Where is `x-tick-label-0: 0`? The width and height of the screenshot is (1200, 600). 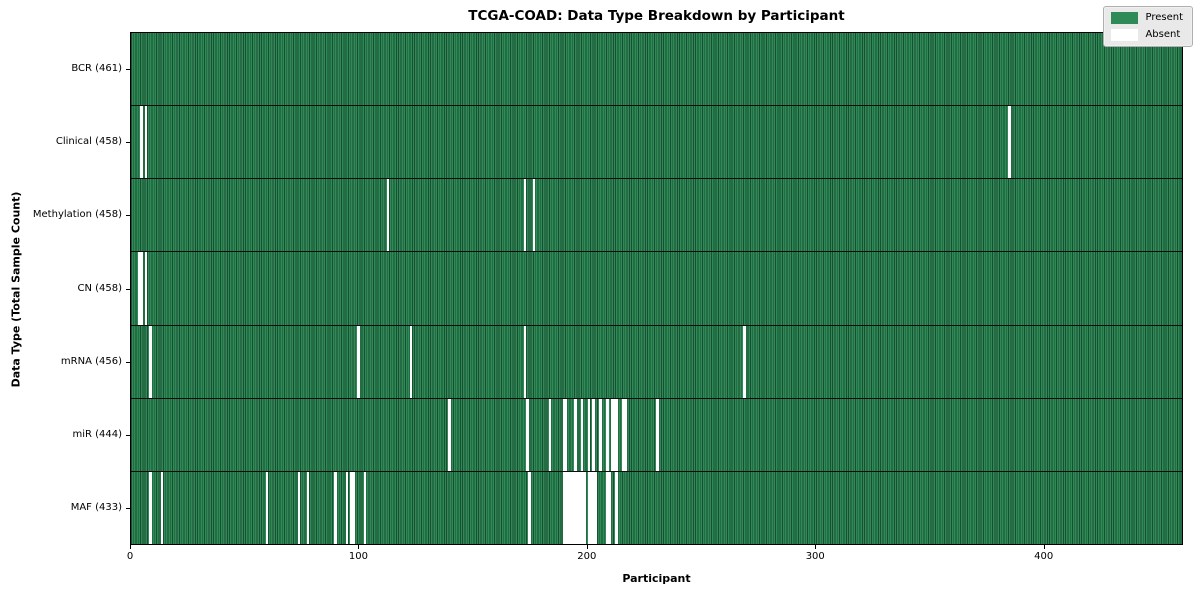
x-tick-label-0: 0 is located at coordinates (130, 556).